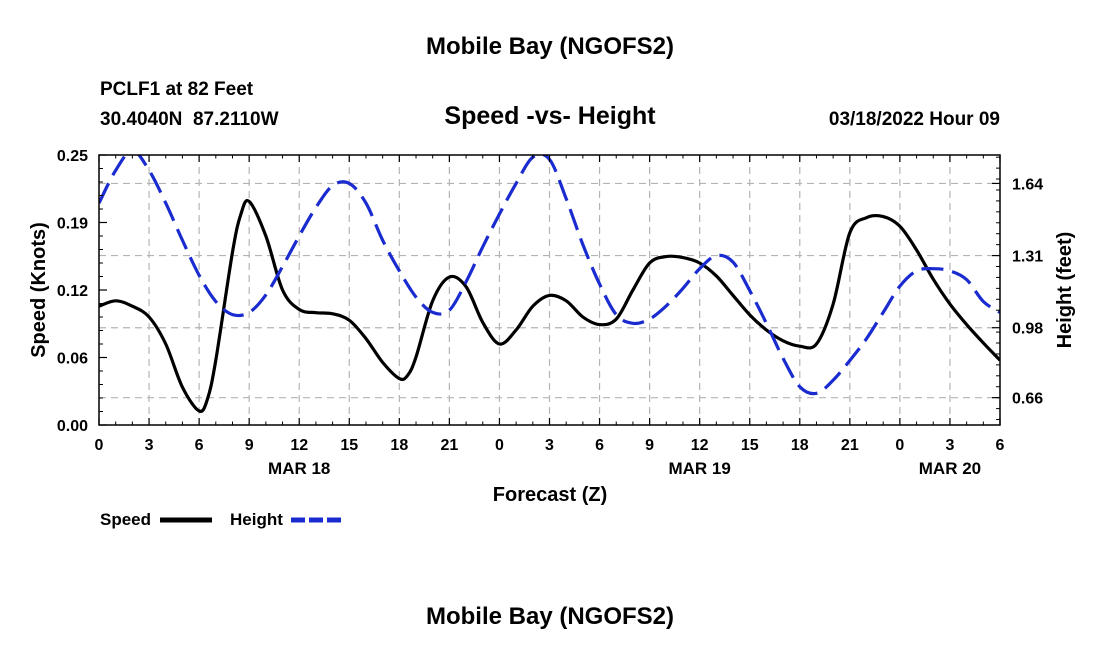  Describe the element at coordinates (1027, 257) in the screenshot. I see `y-right-tick-label: 1.31` at that location.